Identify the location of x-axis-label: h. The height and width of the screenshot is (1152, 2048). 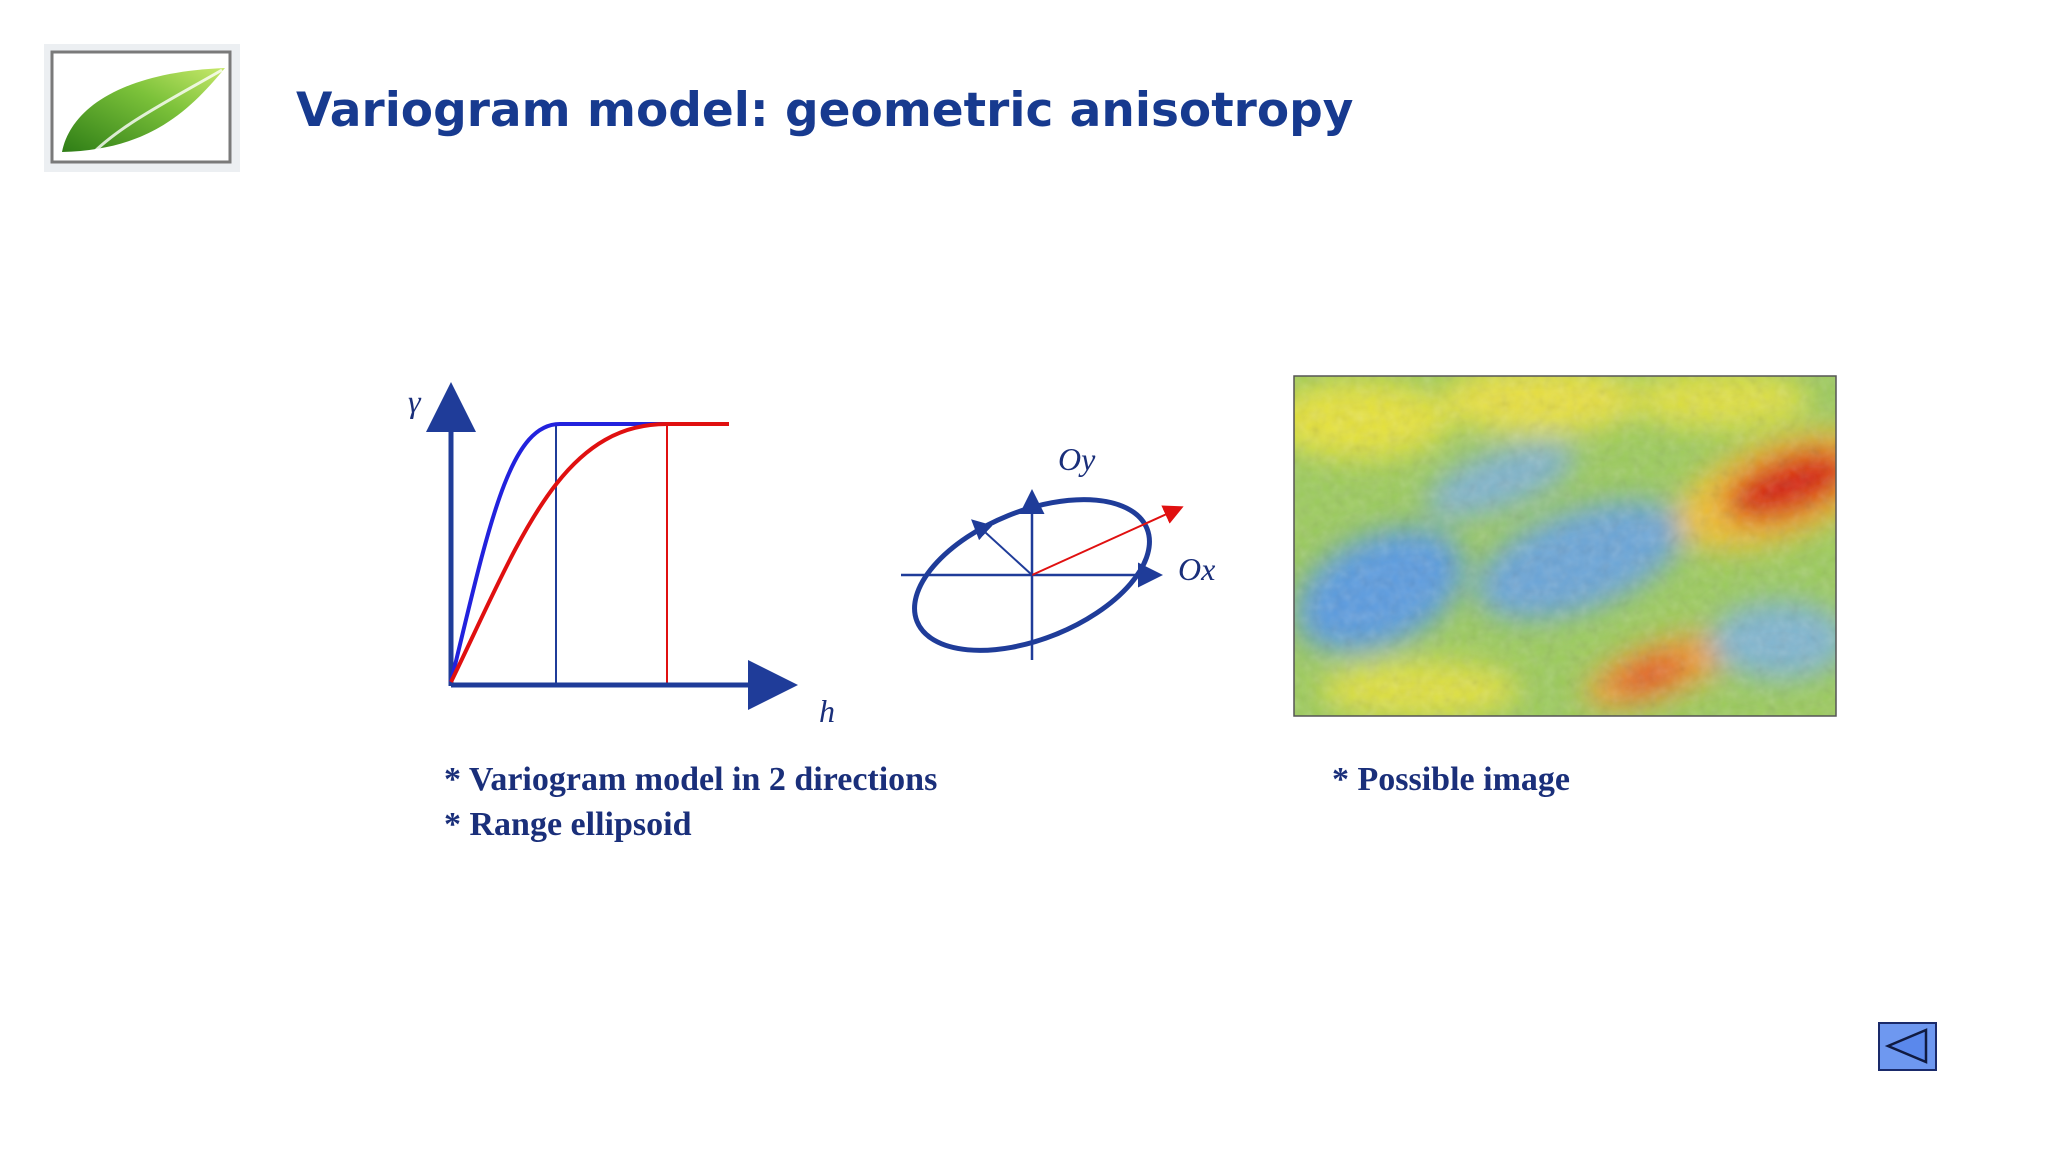
(827, 711).